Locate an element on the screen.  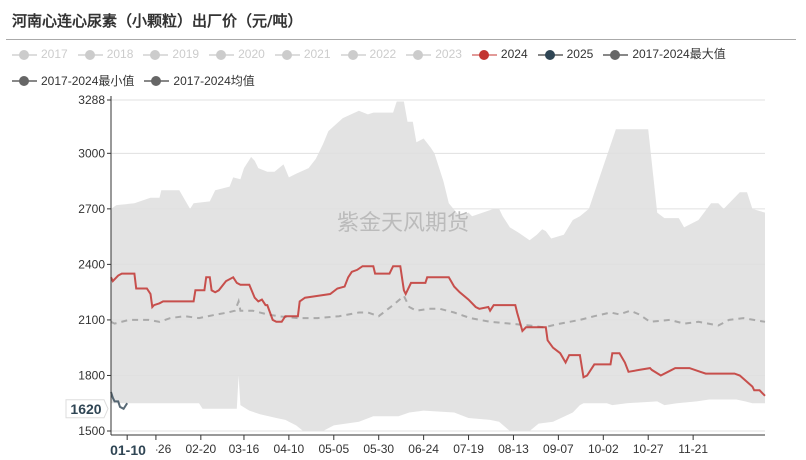
legend-item-2023: 2023 is located at coordinates (434, 54).